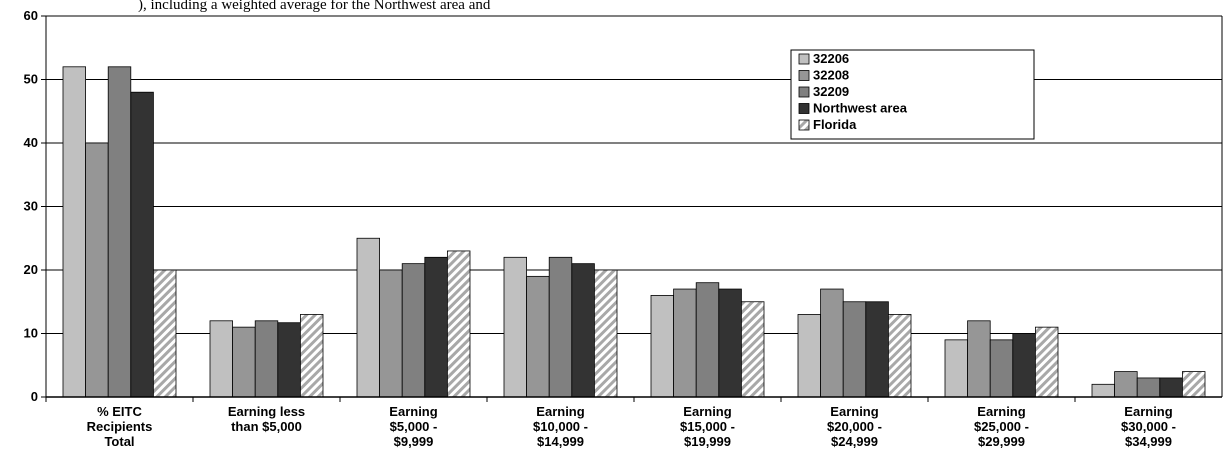  I want to click on x-category-label: $25,000 -, so click(1001, 426).